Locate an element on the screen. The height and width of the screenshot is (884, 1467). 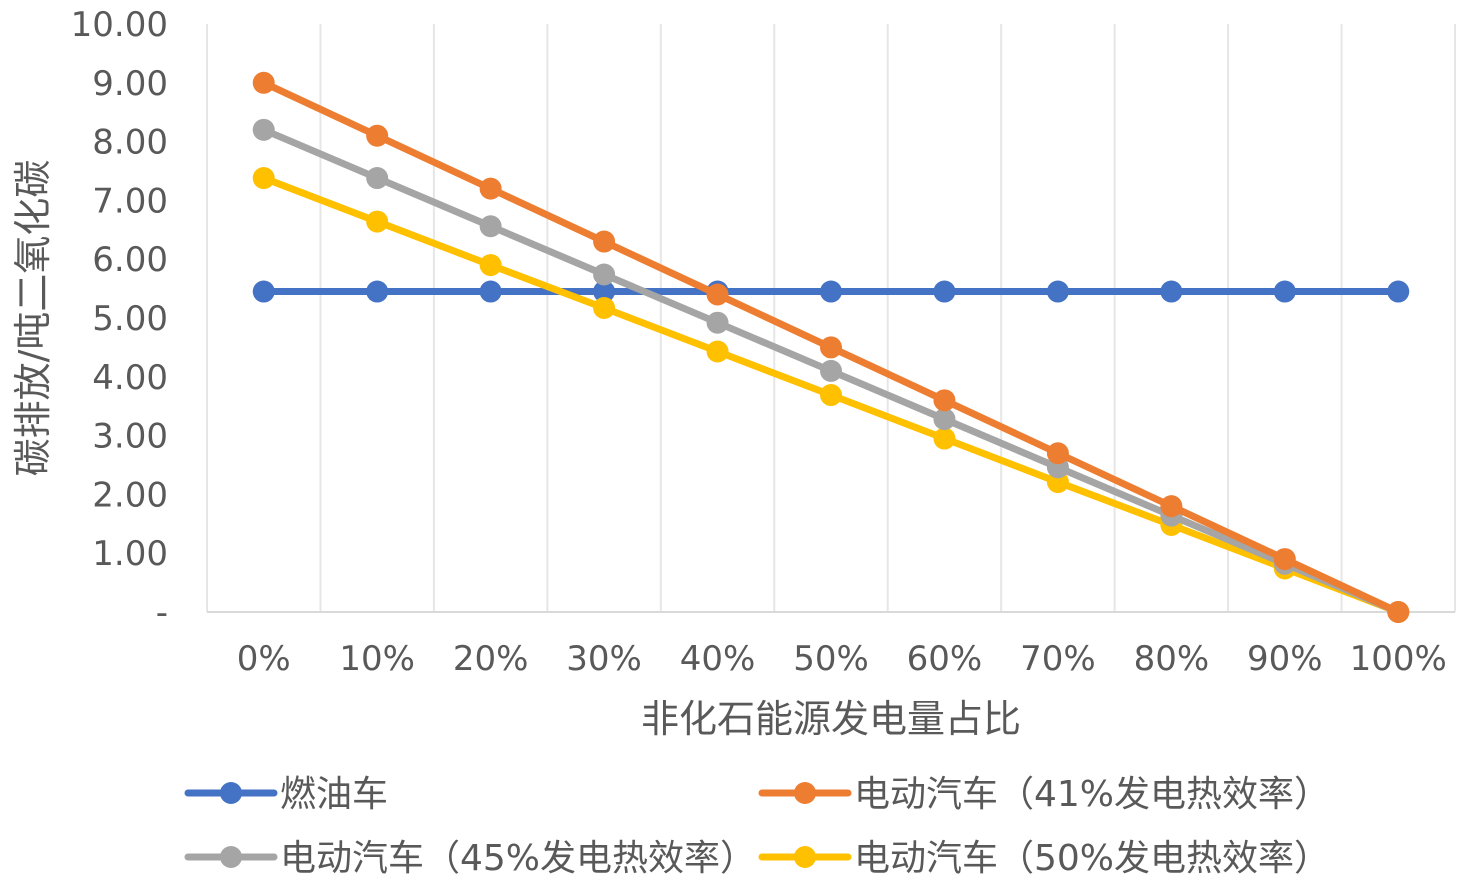
y-tick-label: 10.00 is located at coordinates (119, 25).